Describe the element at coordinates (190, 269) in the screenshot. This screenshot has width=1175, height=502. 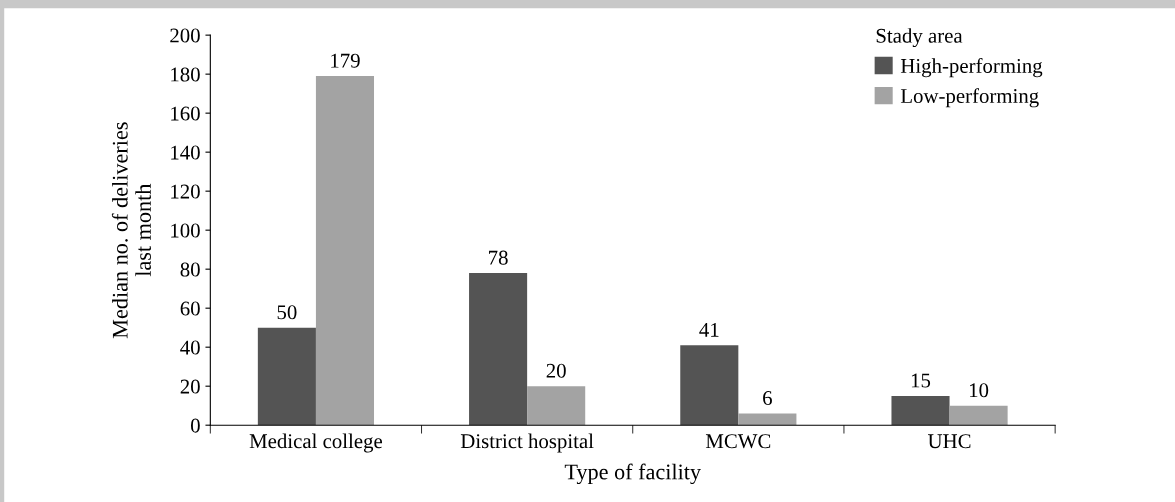
I see `y-tick-label: 80` at that location.